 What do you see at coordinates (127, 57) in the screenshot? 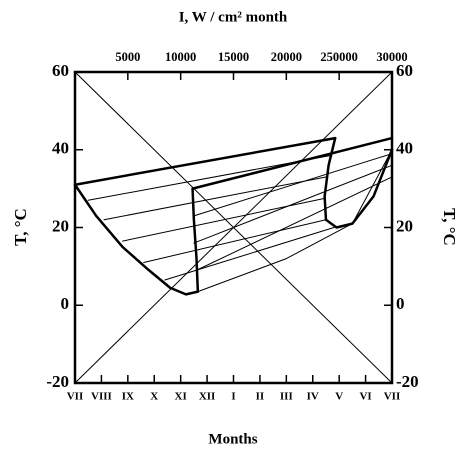
I see `x2-tick-label: 5000` at bounding box center [127, 57].